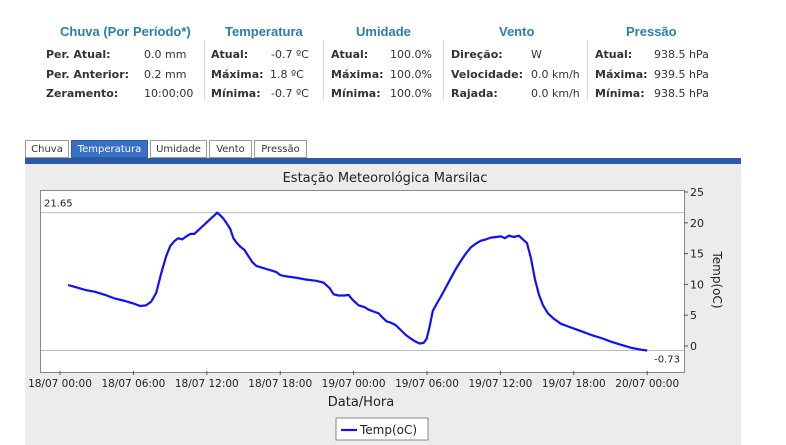  Describe the element at coordinates (385, 178) in the screenshot. I see `chart-title: Estação Meteorológica Marsilac` at that location.